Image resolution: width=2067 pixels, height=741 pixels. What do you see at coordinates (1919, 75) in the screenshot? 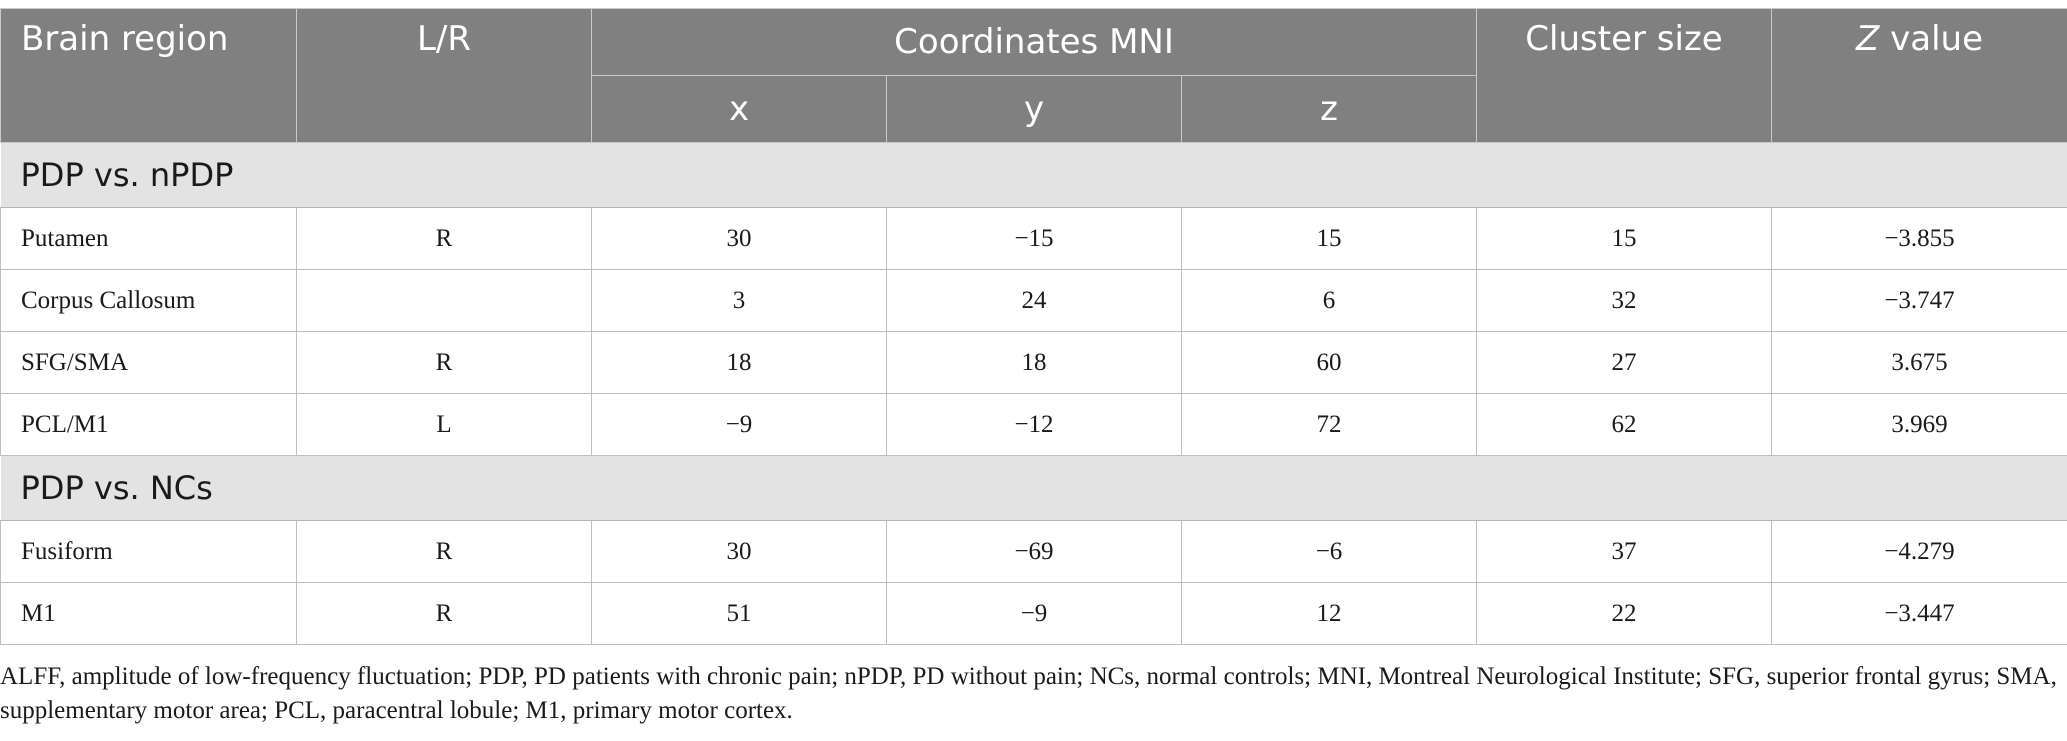
I see `header-z-value: Z value` at bounding box center [1919, 75].